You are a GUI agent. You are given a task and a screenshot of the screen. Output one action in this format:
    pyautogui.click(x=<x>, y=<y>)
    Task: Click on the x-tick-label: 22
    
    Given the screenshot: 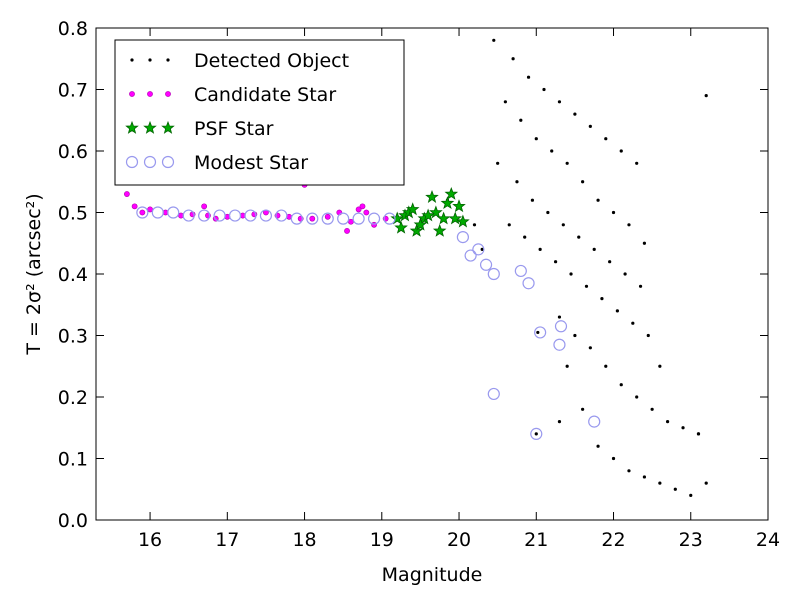 What is the action you would take?
    pyautogui.click(x=613, y=540)
    